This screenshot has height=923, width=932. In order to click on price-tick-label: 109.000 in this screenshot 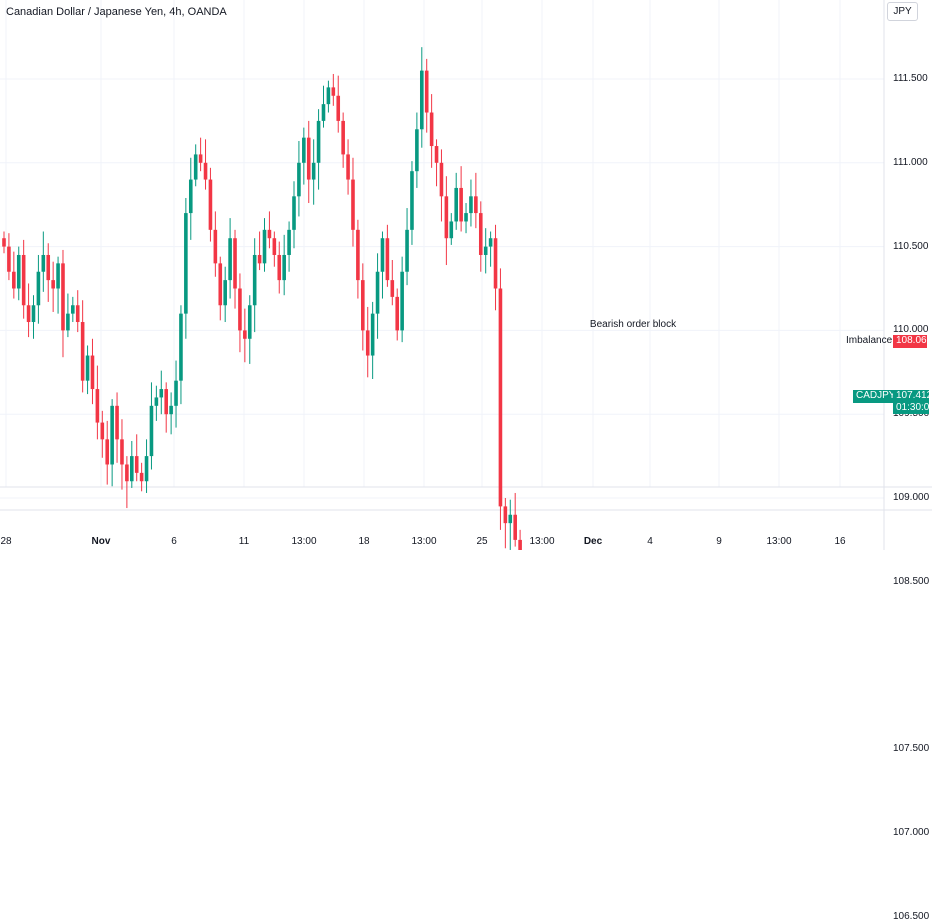, I will do `click(911, 497)`.